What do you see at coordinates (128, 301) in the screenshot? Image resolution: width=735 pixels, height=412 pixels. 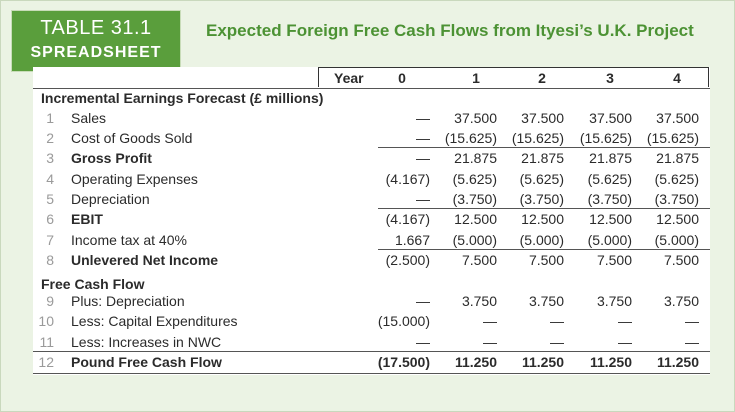 I see `row-label: Plus: Depreciation` at bounding box center [128, 301].